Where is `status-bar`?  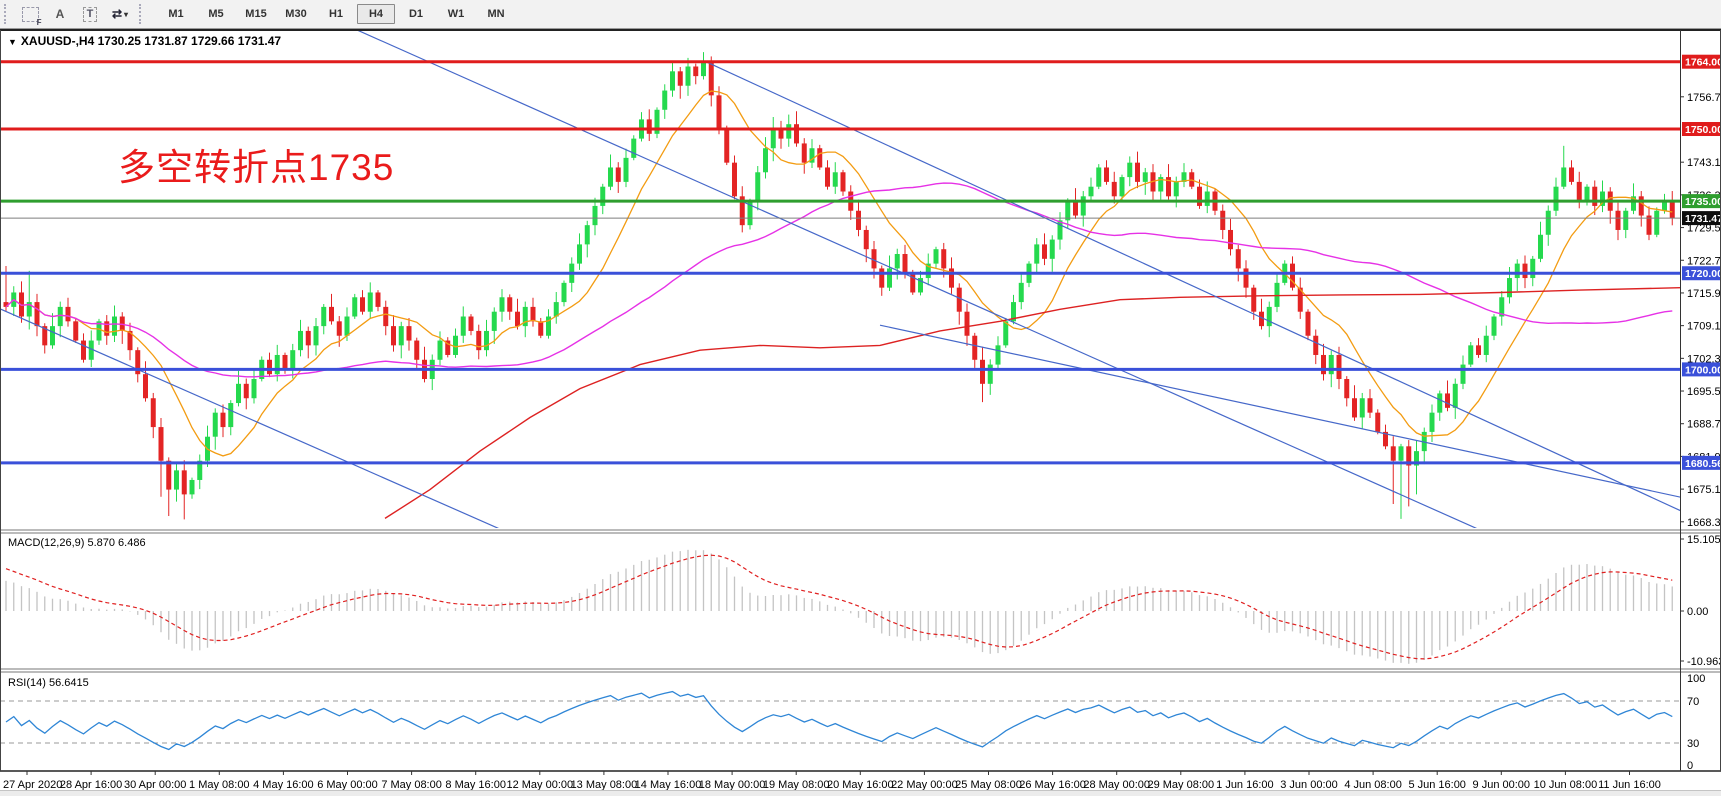 status-bar is located at coordinates (860, 793).